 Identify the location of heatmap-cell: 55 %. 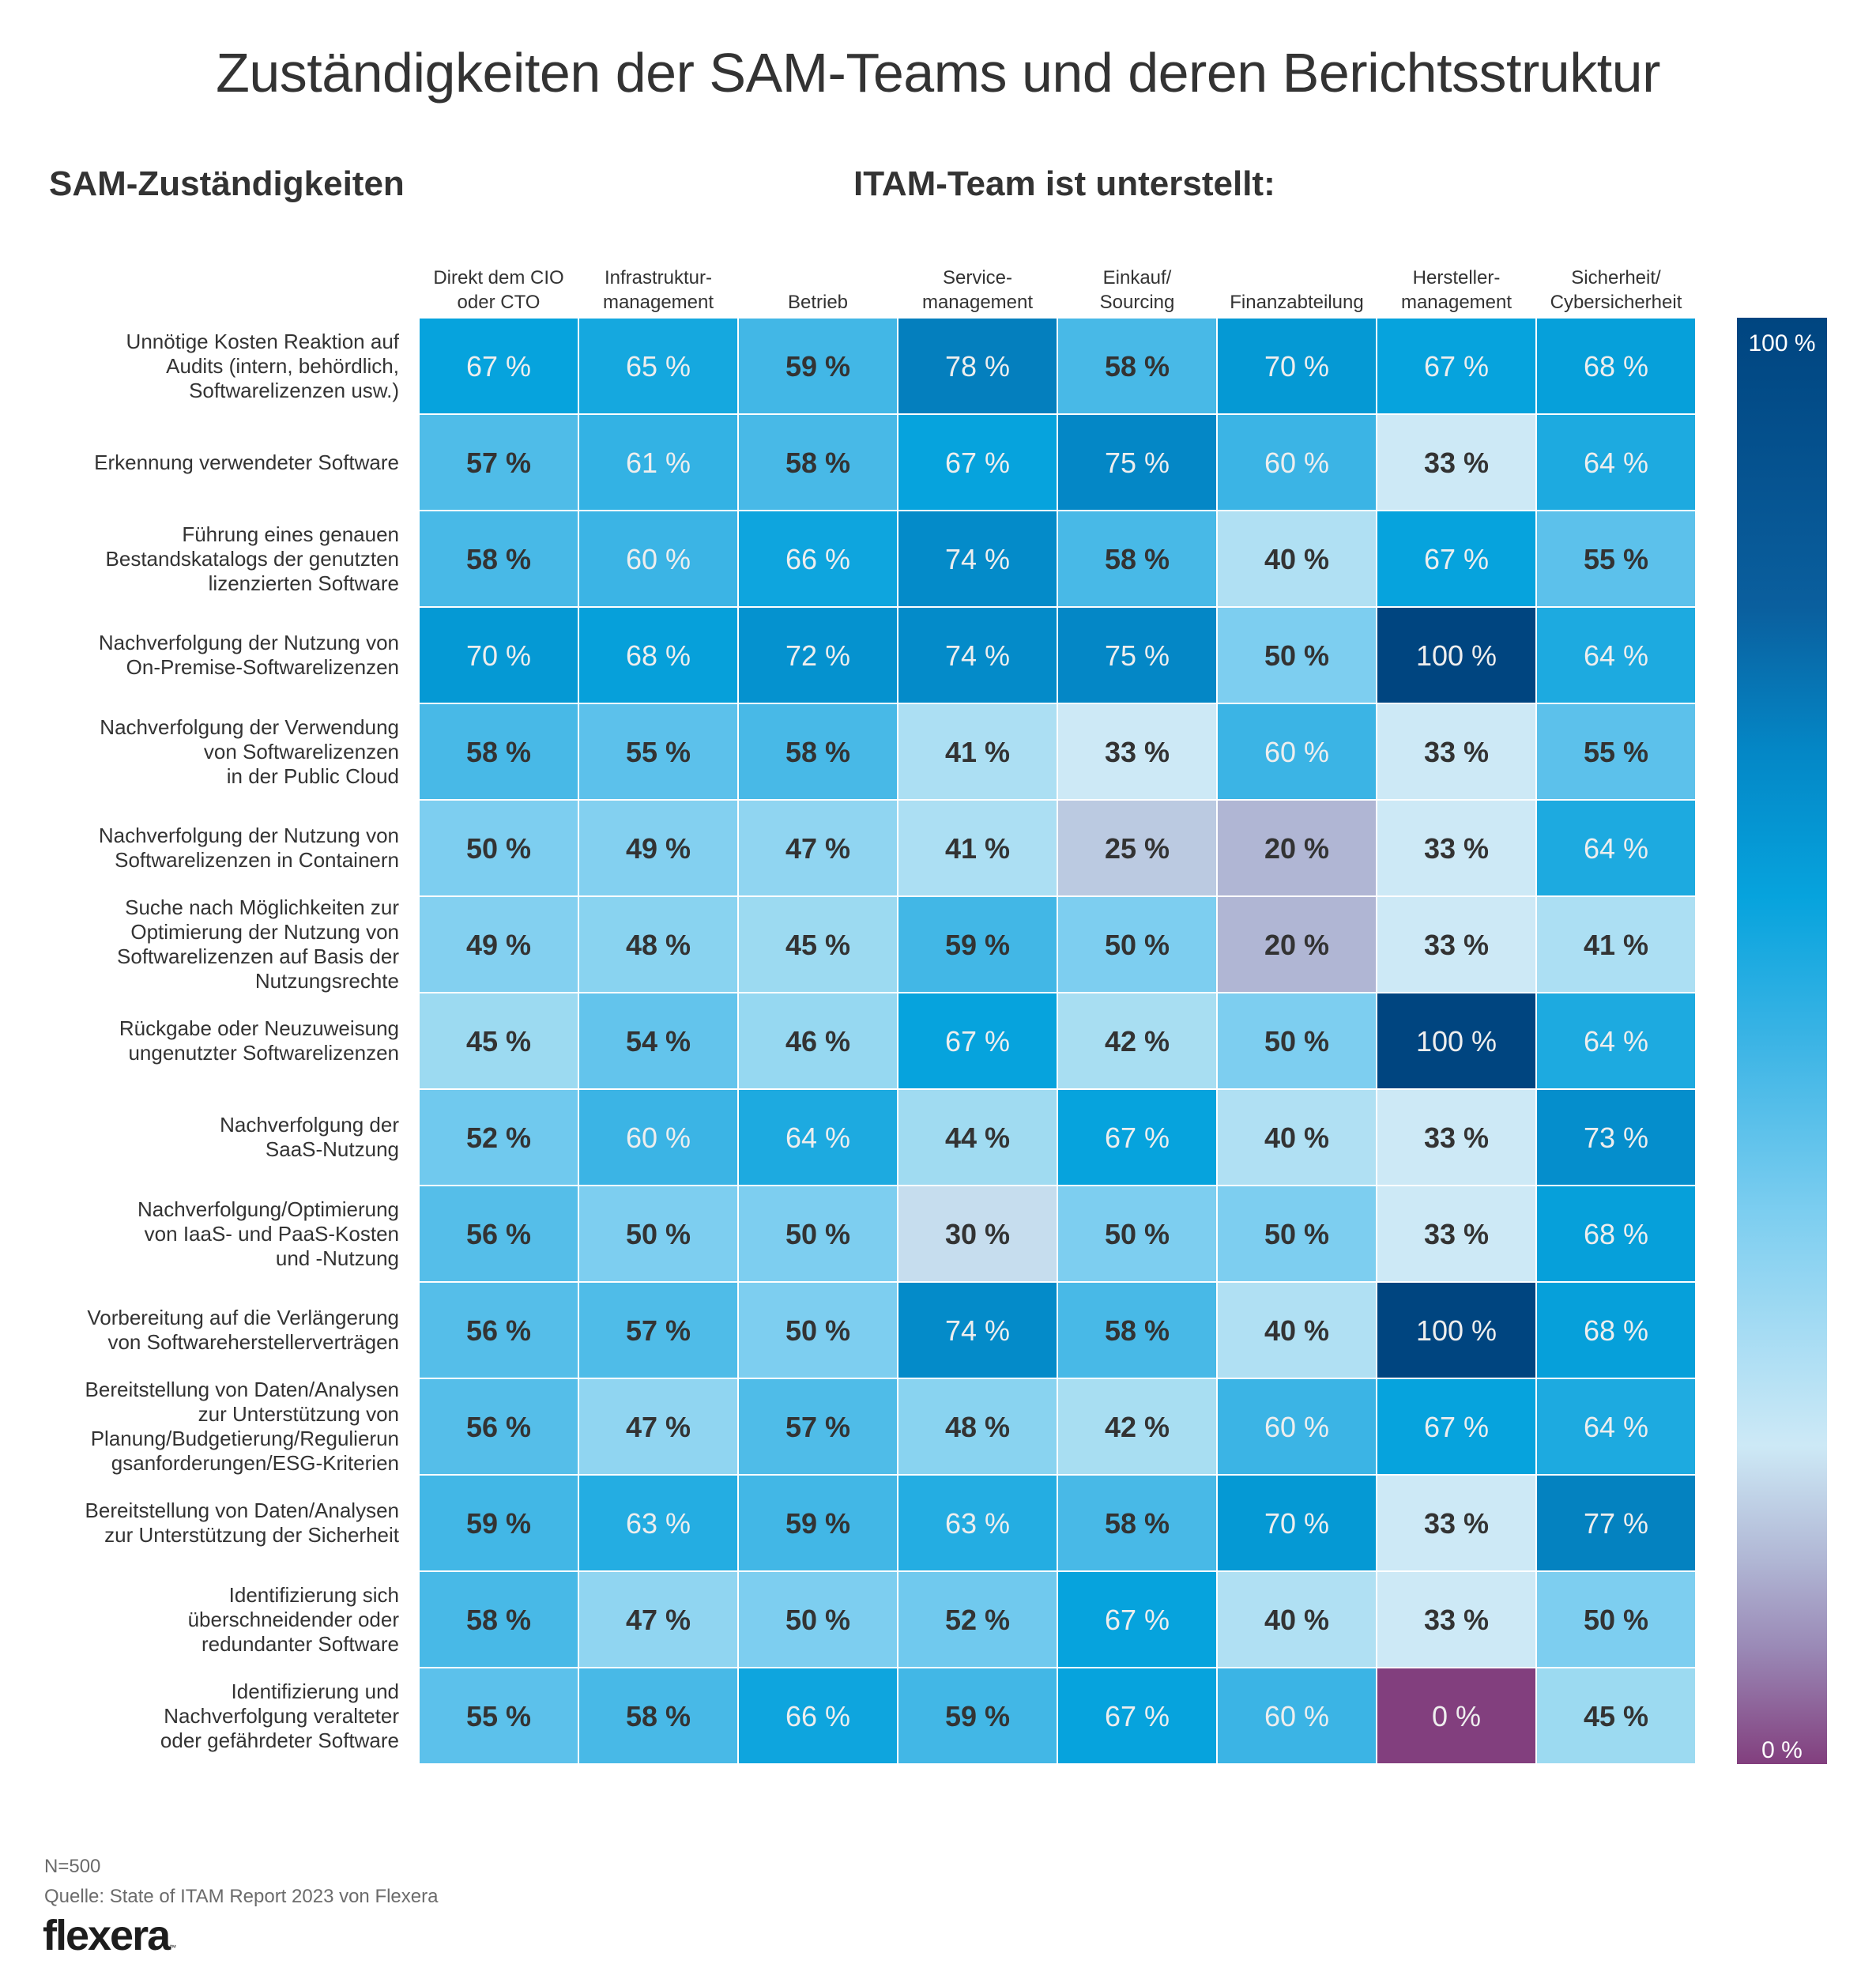
(499, 1715).